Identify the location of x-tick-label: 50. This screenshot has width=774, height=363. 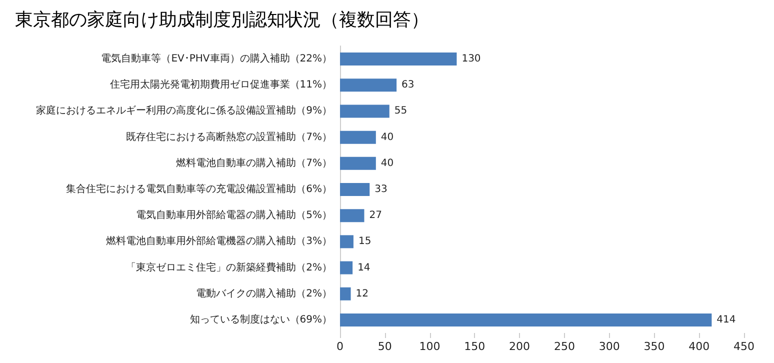
(385, 346).